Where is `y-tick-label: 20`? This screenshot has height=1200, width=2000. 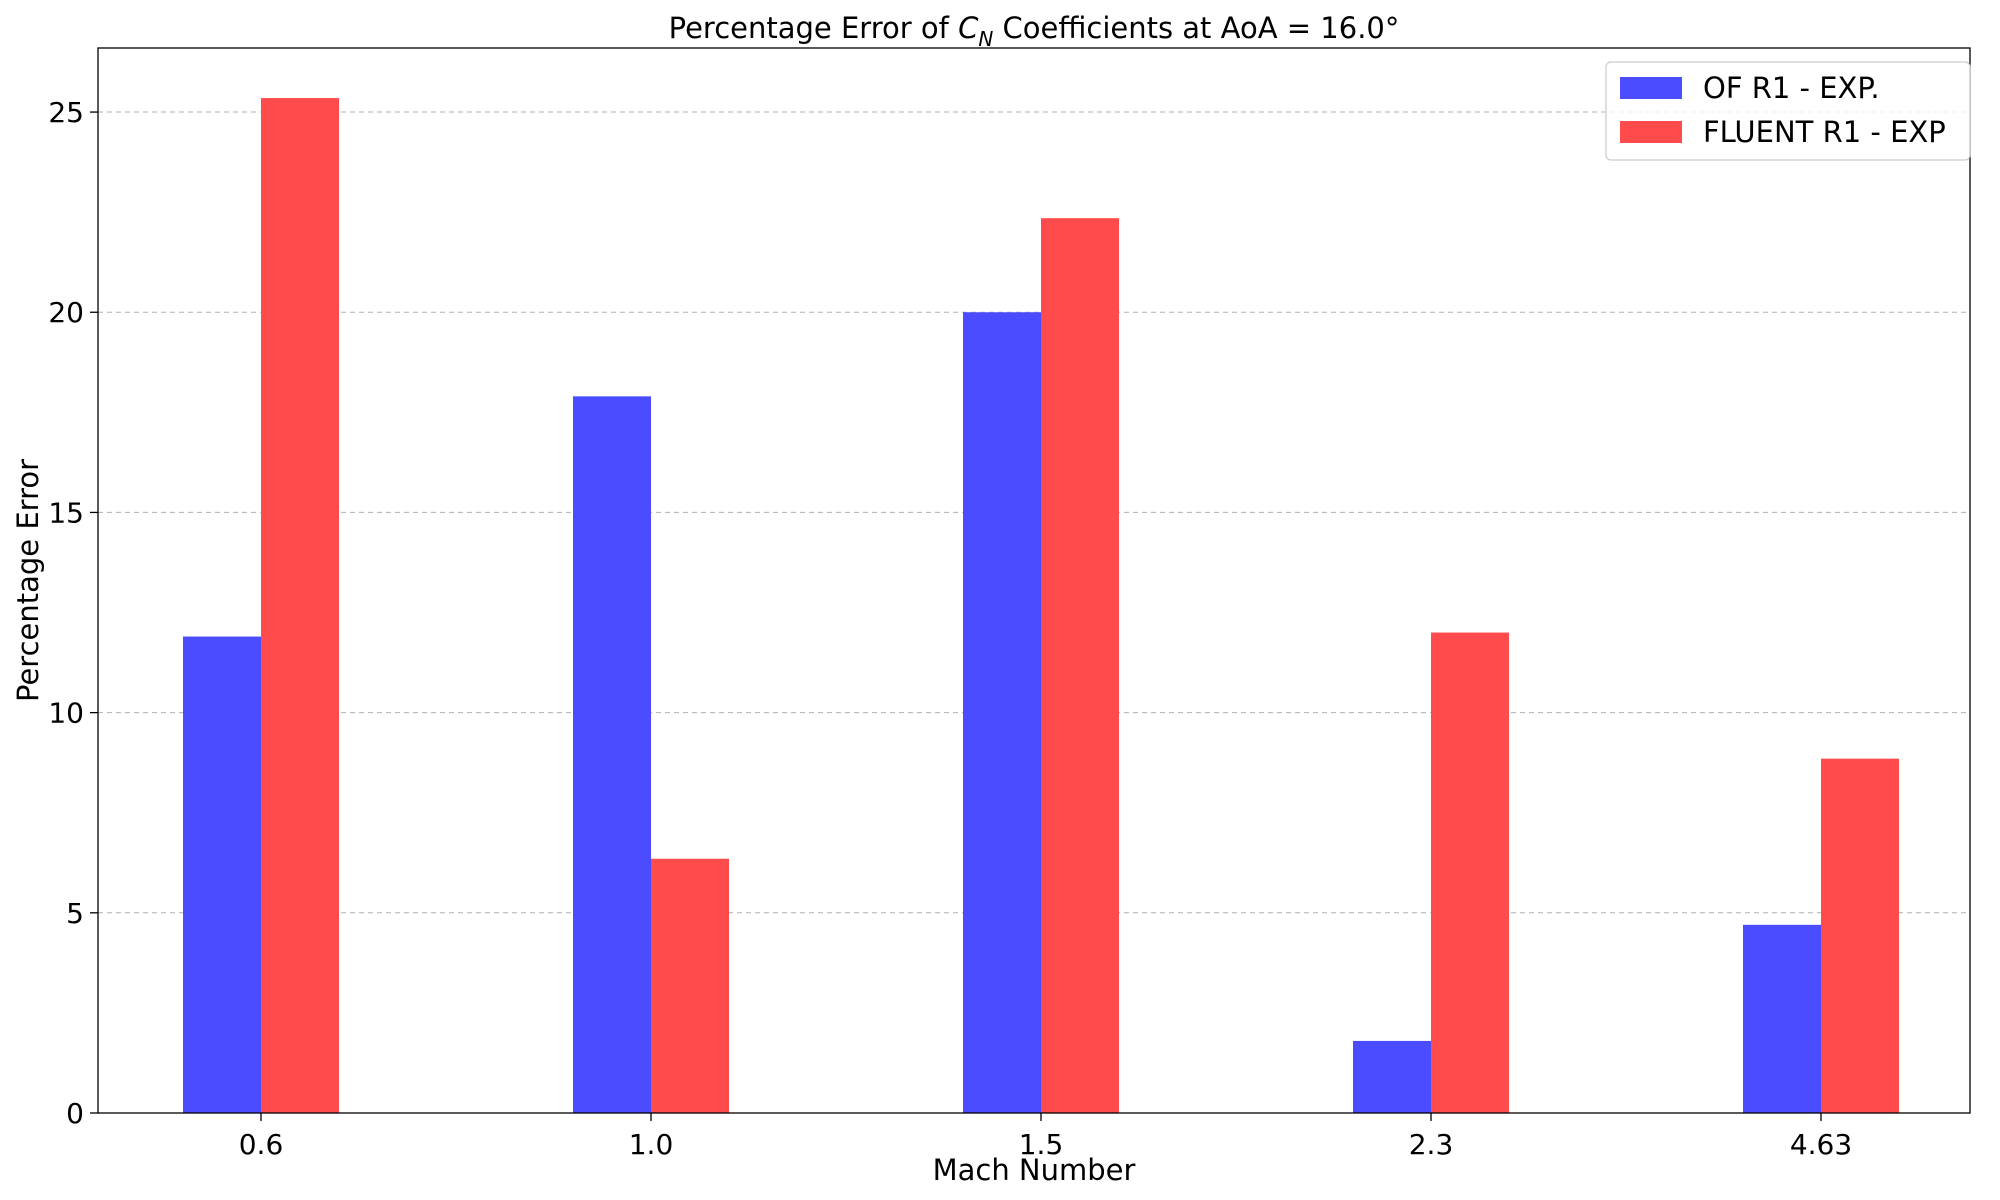 y-tick-label: 20 is located at coordinates (66, 312).